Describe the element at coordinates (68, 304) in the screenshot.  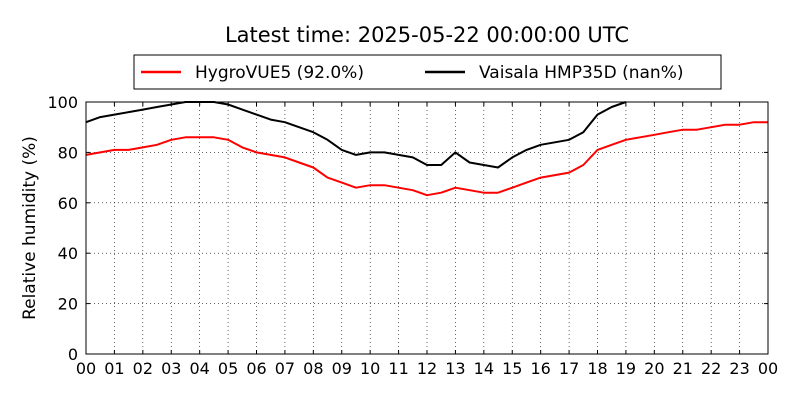
I see `y-tick-label: 20` at that location.